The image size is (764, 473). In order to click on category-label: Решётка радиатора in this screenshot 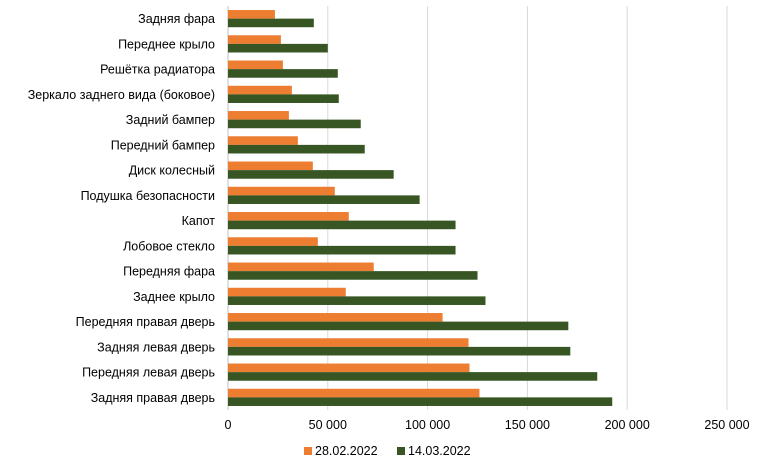, I will do `click(157, 70)`.